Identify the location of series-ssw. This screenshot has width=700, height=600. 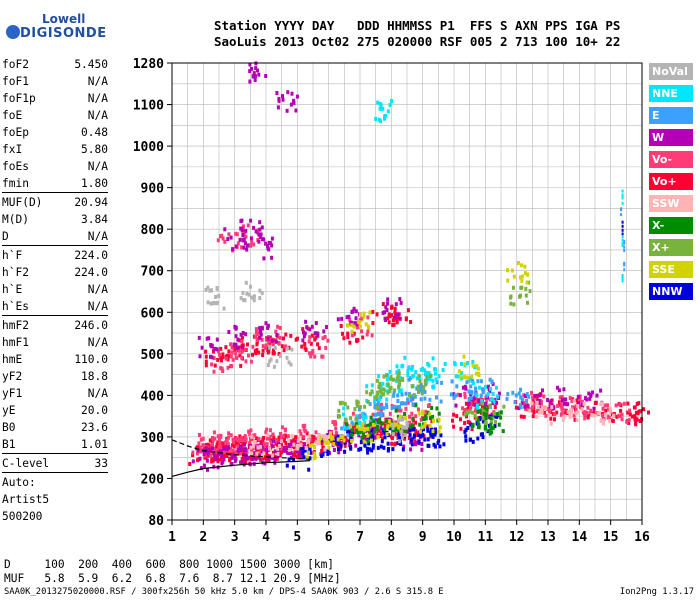
(432, 428).